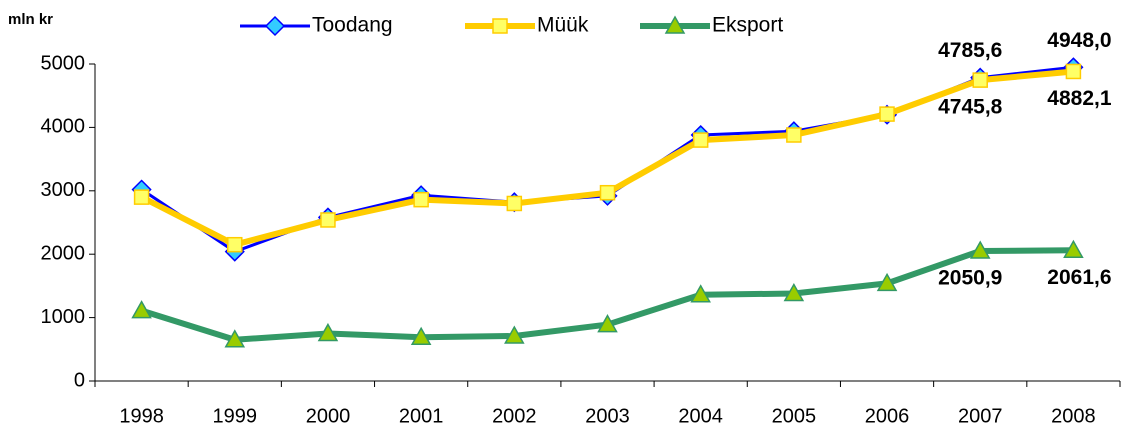 This screenshot has width=1144, height=432. What do you see at coordinates (1073, 416) in the screenshot?
I see `x-tick-label: 2008` at bounding box center [1073, 416].